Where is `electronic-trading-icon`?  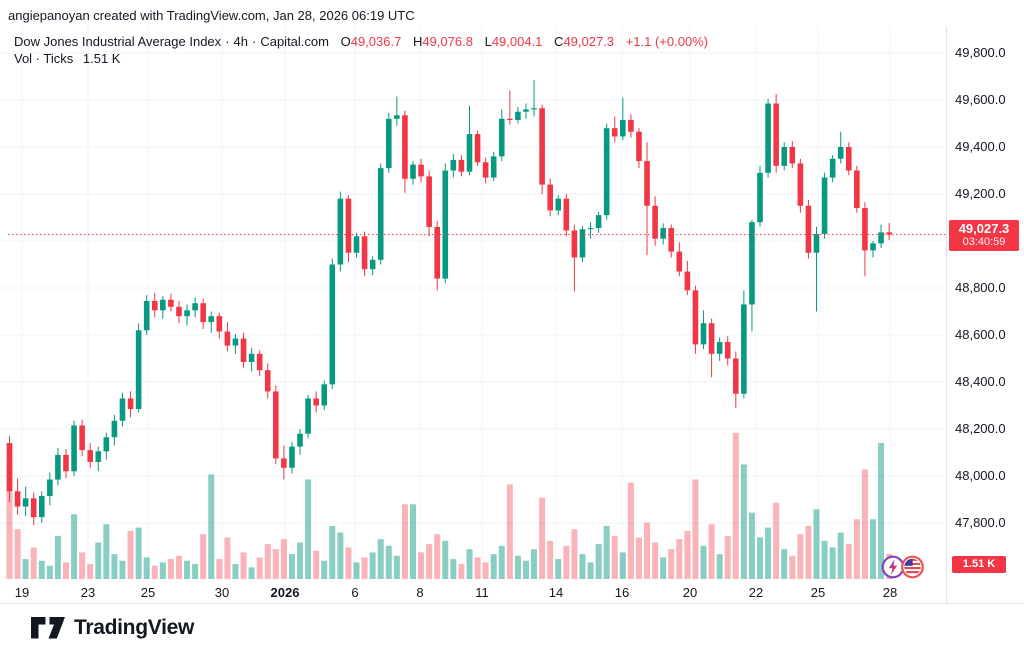 electronic-trading-icon is located at coordinates (893, 567).